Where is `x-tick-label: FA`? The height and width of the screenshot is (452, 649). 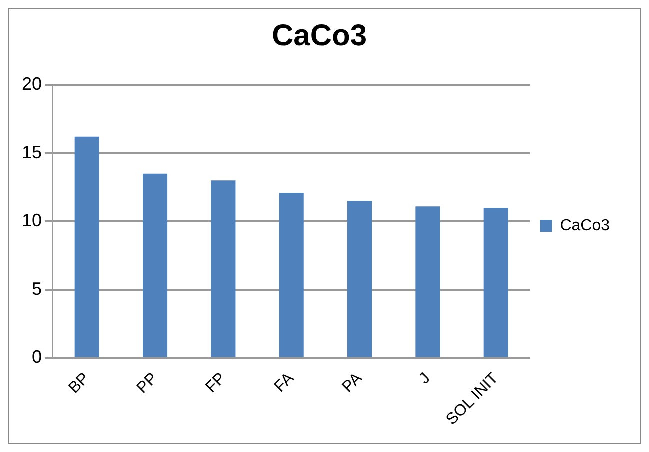 x-tick-label: FA is located at coordinates (285, 383).